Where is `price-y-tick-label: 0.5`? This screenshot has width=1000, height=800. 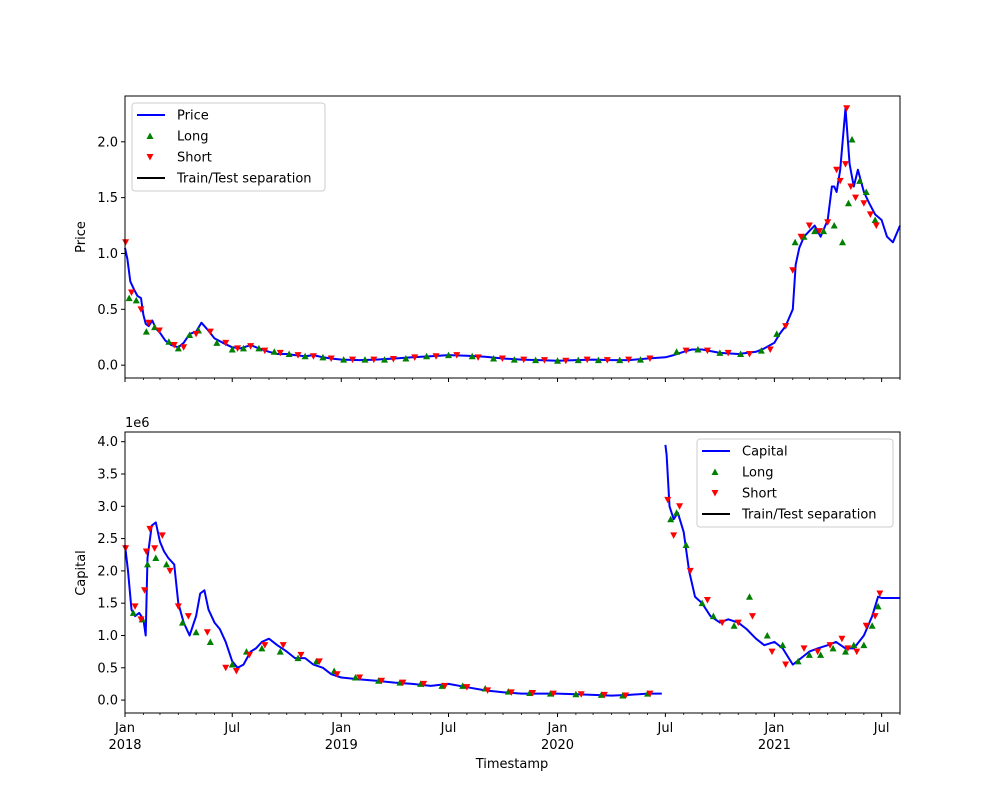
price-y-tick-label: 0.5 is located at coordinates (107, 310).